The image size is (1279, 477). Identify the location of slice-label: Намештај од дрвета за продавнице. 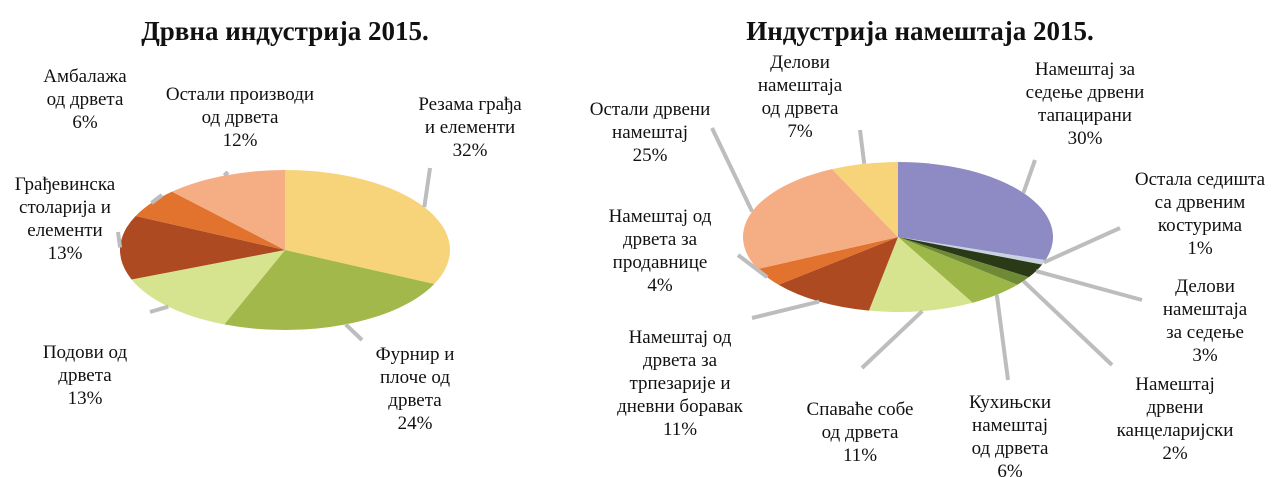
(660, 239).